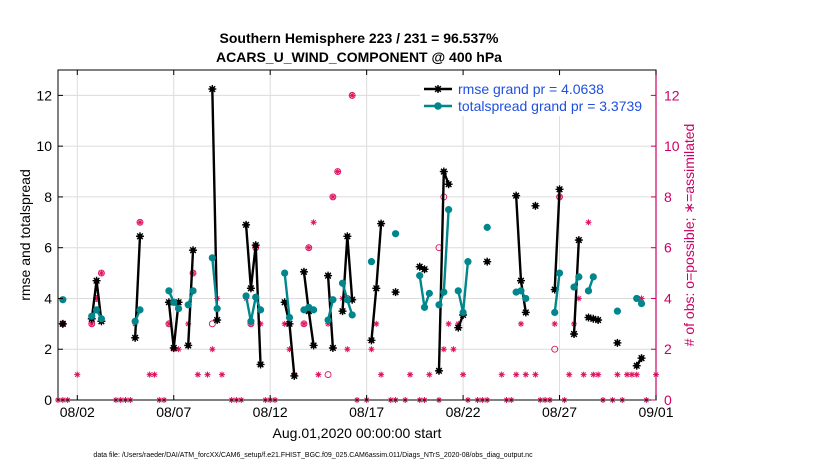  I want to click on y2-tick-label: 6, so click(668, 248).